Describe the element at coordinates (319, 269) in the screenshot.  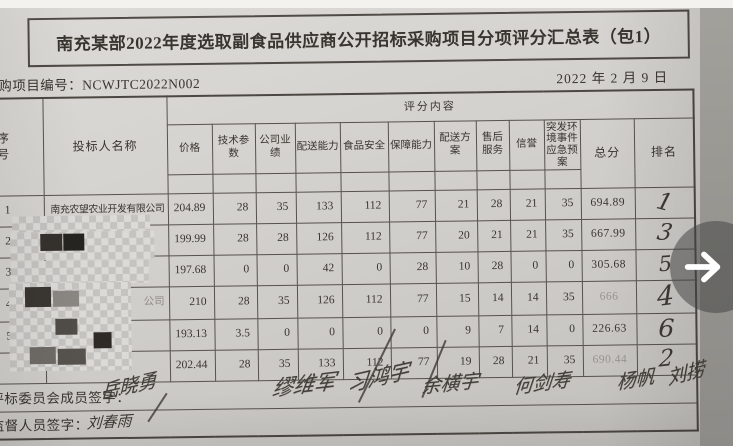
I see `score-value: 42` at that location.